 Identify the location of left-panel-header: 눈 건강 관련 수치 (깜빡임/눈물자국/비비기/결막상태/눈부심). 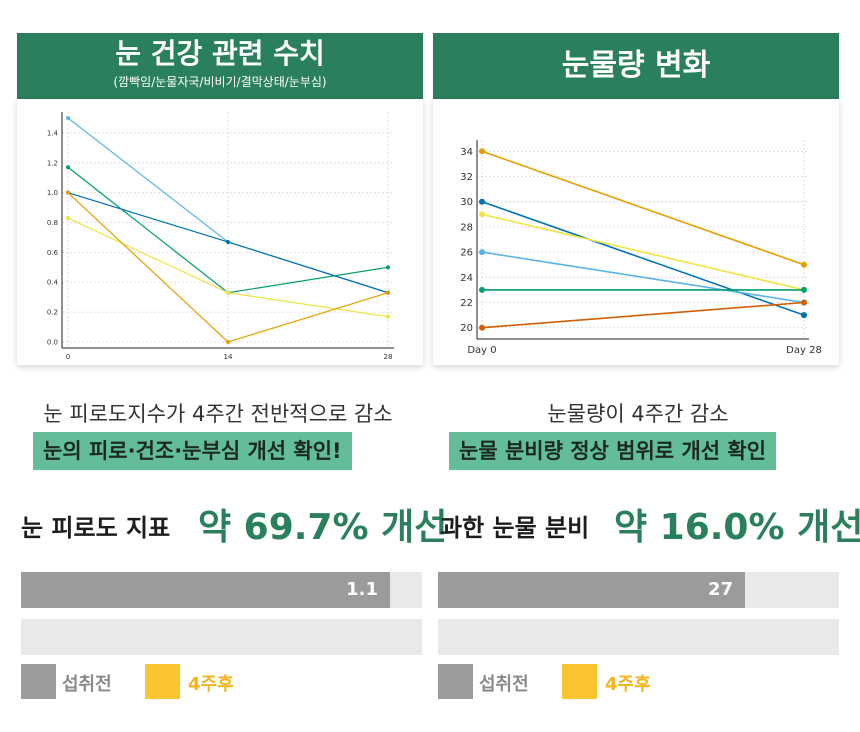
(220, 66).